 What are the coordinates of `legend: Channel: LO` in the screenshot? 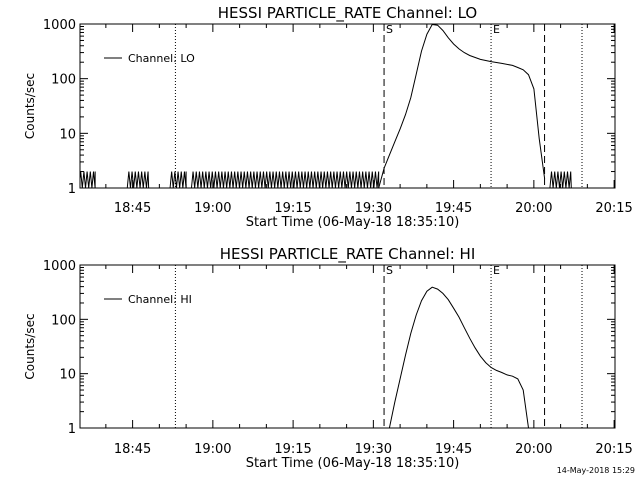 It's located at (149, 58).